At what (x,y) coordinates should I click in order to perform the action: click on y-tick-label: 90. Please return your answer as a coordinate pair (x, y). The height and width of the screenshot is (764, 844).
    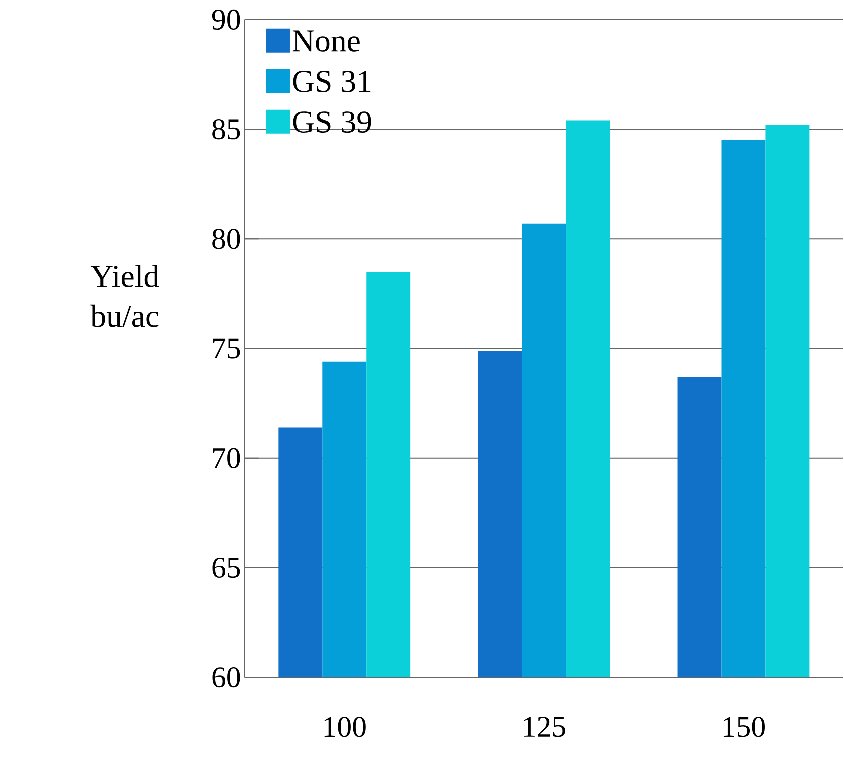
    Looking at the image, I should click on (226, 20).